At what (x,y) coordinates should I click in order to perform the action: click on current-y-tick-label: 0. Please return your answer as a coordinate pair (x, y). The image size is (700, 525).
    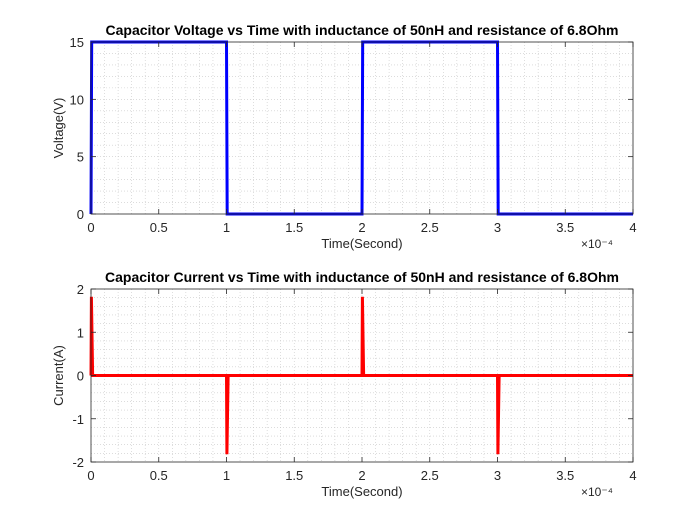
    Looking at the image, I should click on (80, 376).